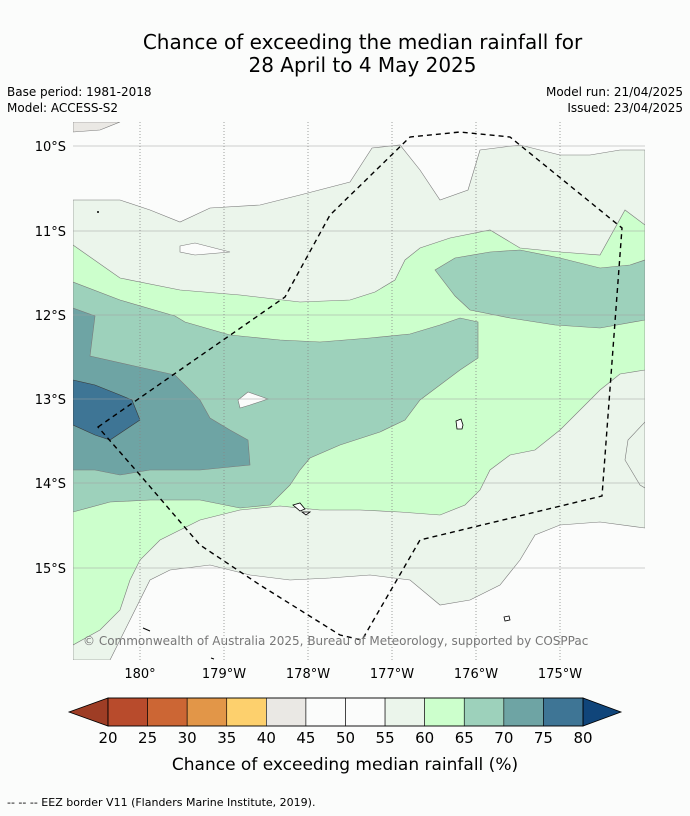 Image resolution: width=690 pixels, height=816 pixels. Describe the element at coordinates (614, 100) in the screenshot. I see `meta-right: Model run: 21/04/2025 Issued: 23/04/2025` at that location.